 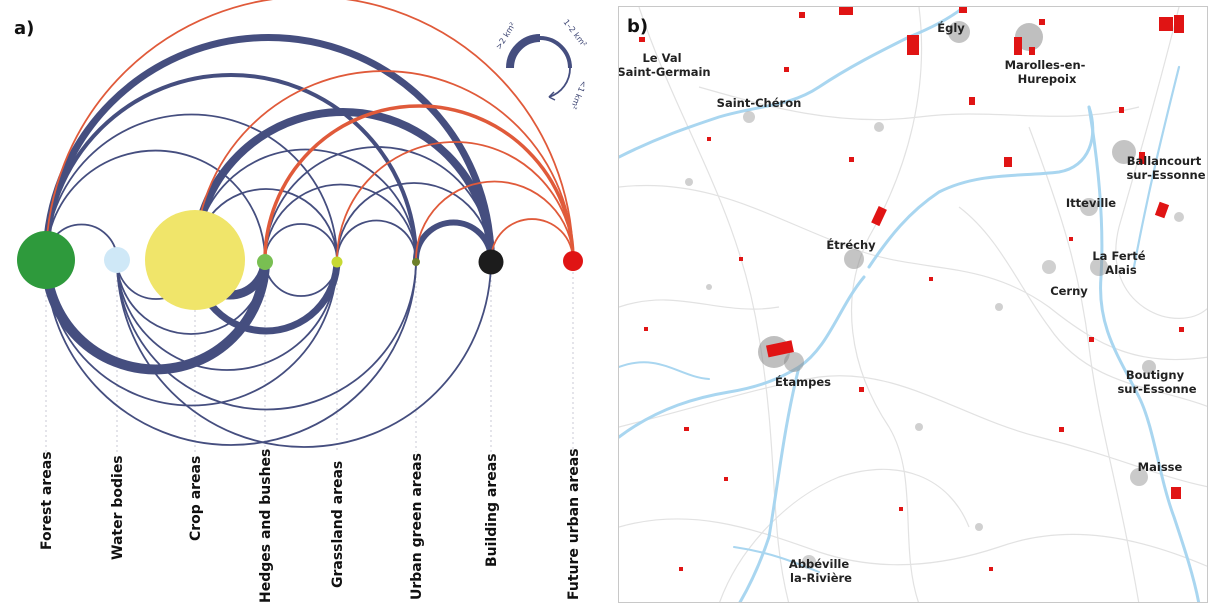 I want to click on arc-forest-urban-green, so click(x=231, y=167).